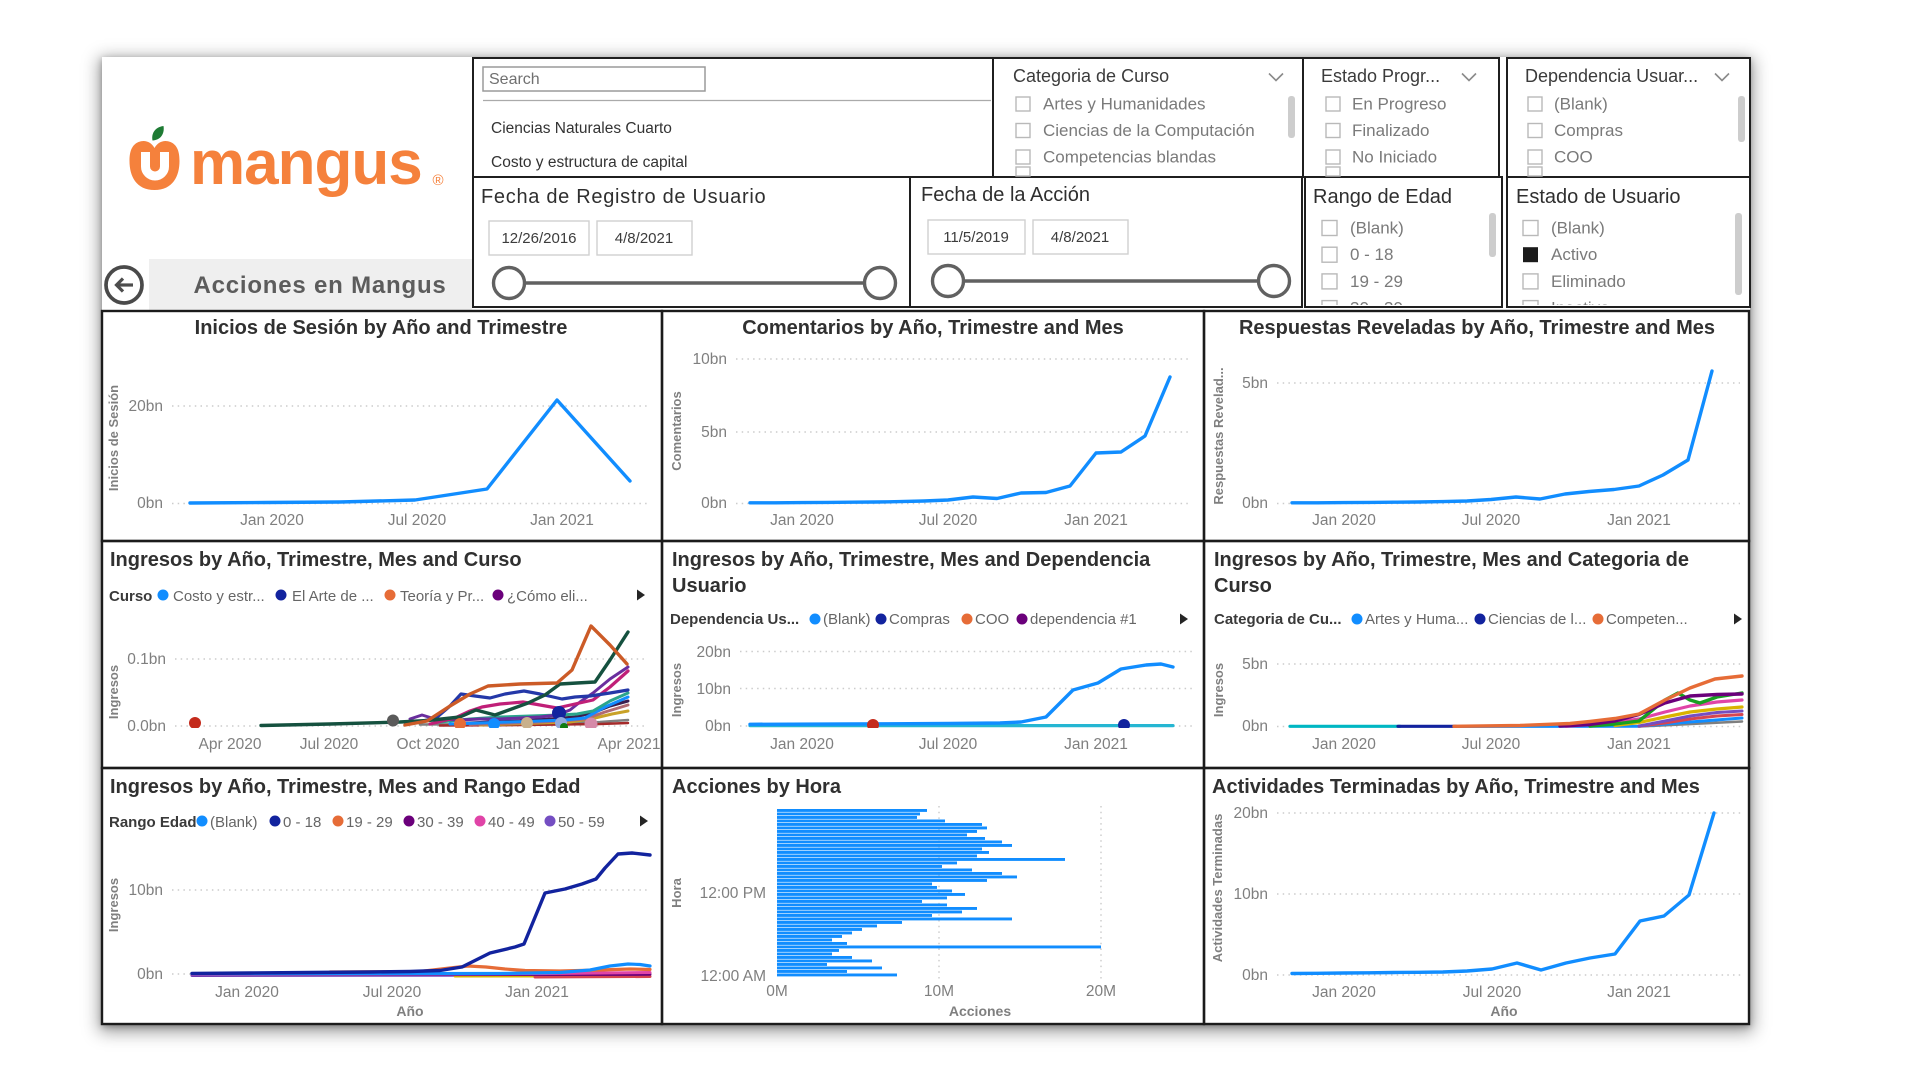 This screenshot has width=1920, height=1081. I want to click on svg-text: Acciones by Hora, so click(757, 787).